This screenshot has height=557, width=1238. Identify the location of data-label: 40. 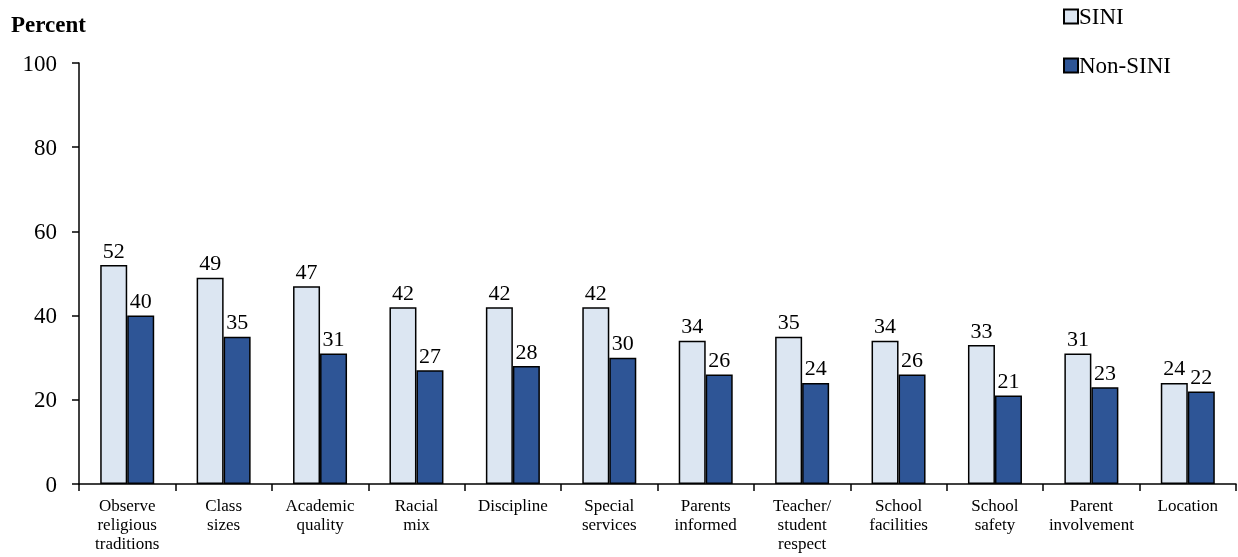
(140, 301).